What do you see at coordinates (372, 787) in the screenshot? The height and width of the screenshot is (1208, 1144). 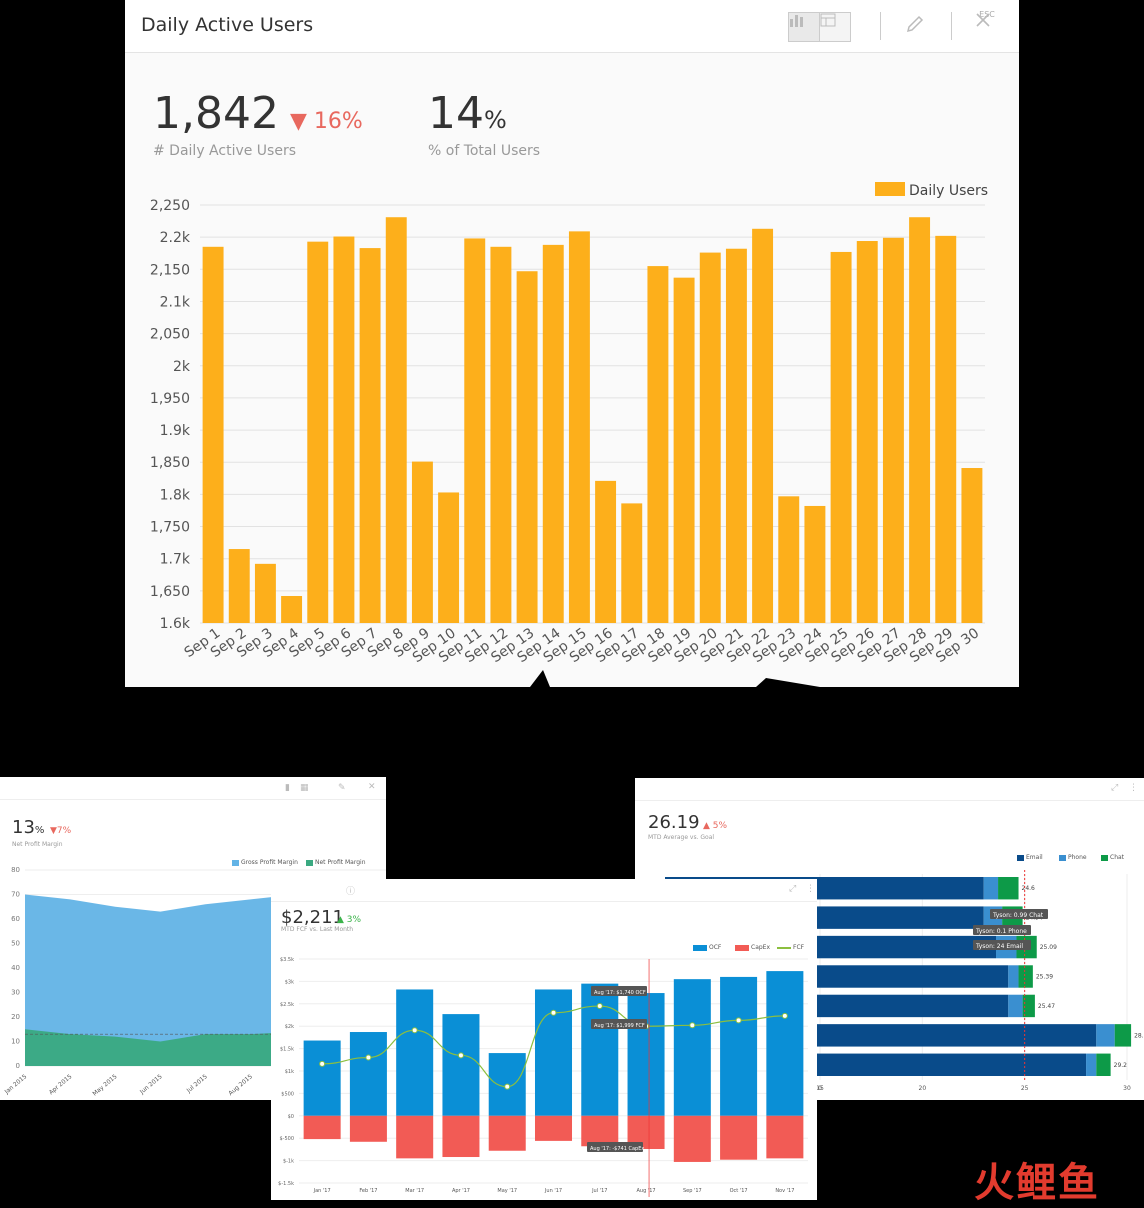 I see `close-icon: ✕` at bounding box center [372, 787].